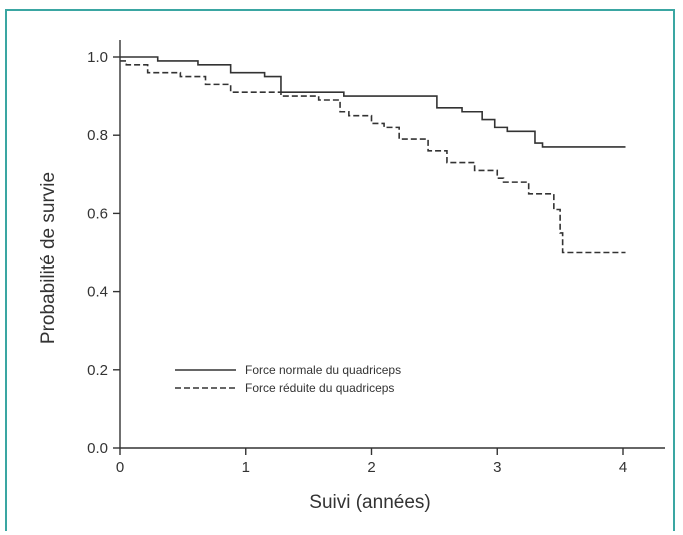 The image size is (683, 535). Describe the element at coordinates (97, 57) in the screenshot. I see `y-tick-label: 1.0` at that location.